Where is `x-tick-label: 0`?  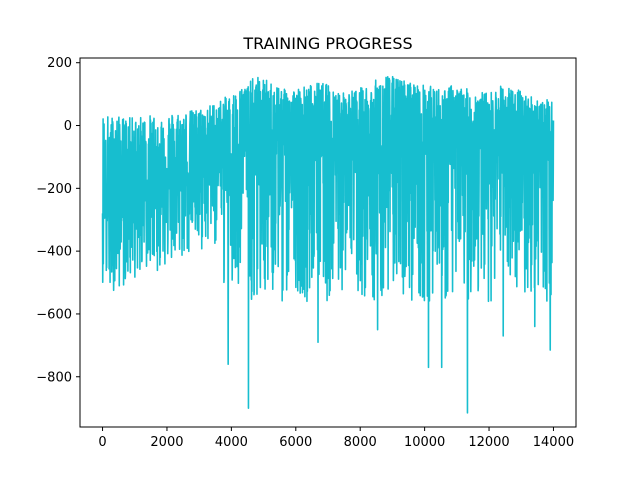
x-tick-label: 0 is located at coordinates (102, 442).